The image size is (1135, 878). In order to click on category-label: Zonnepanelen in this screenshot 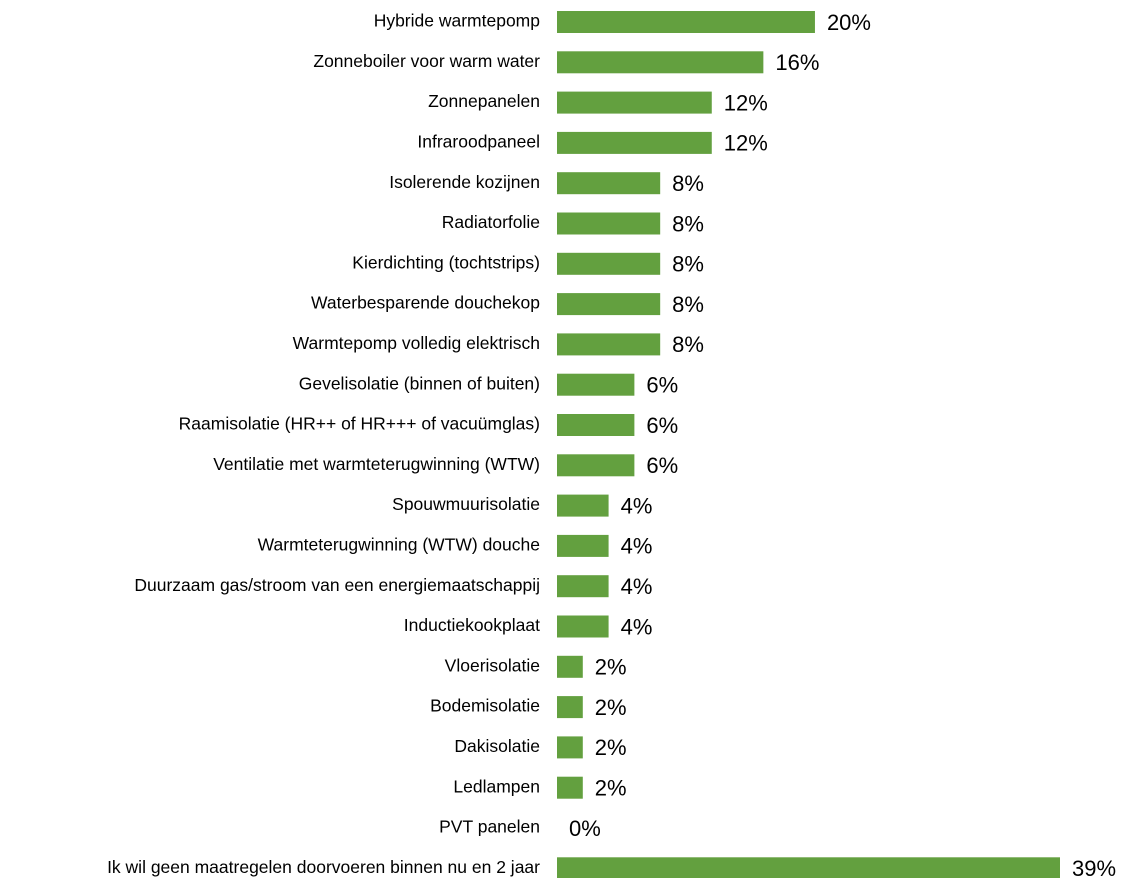, I will do `click(484, 101)`.